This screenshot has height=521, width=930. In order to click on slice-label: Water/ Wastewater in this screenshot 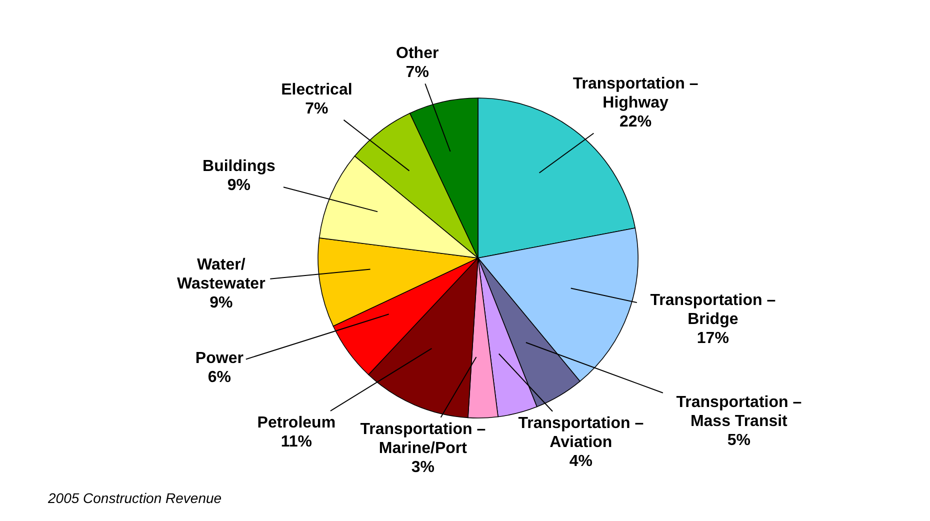, I will do `click(221, 274)`.